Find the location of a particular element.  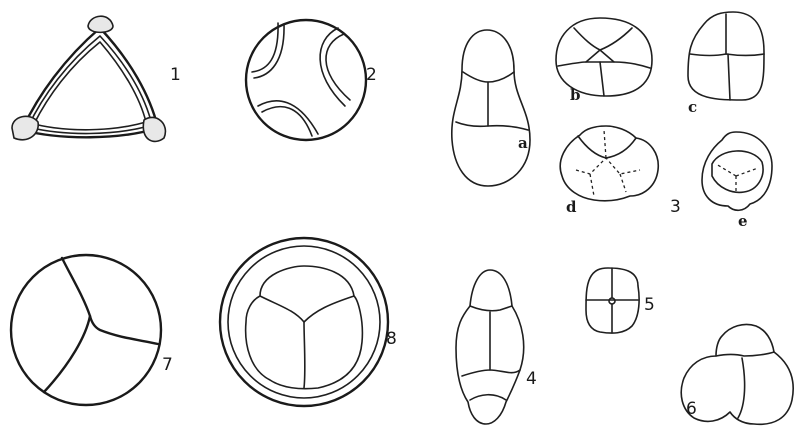

figure-1-triangular-grain: 1 is located at coordinates (96, 79).